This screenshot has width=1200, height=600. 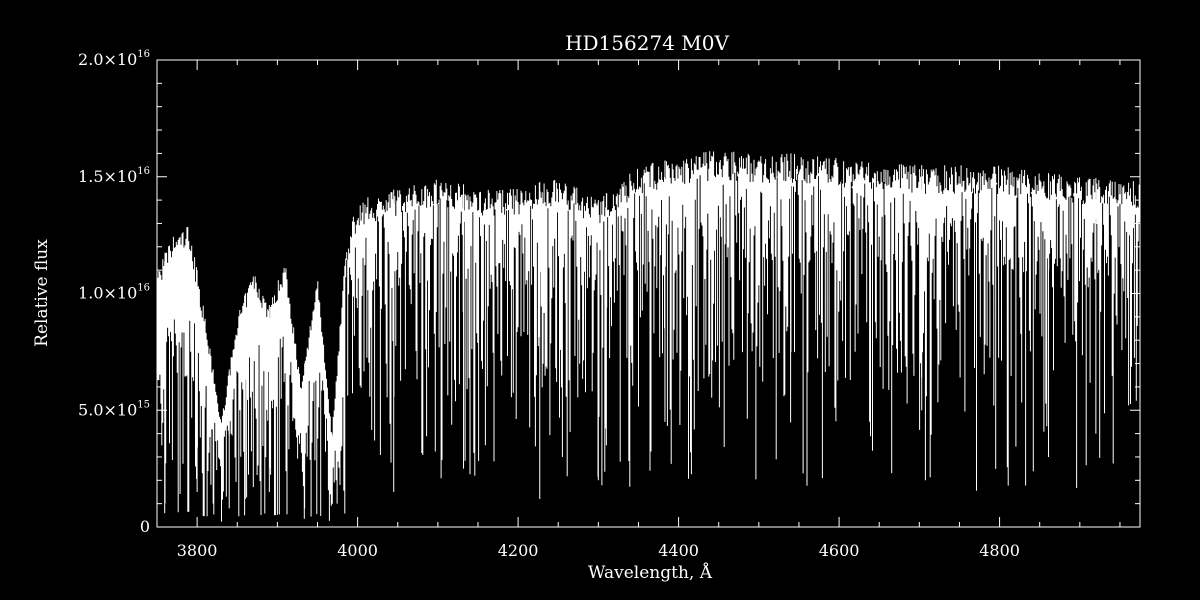 I want to click on y-tick-mantissa: 5.0×10, so click(x=107, y=409).